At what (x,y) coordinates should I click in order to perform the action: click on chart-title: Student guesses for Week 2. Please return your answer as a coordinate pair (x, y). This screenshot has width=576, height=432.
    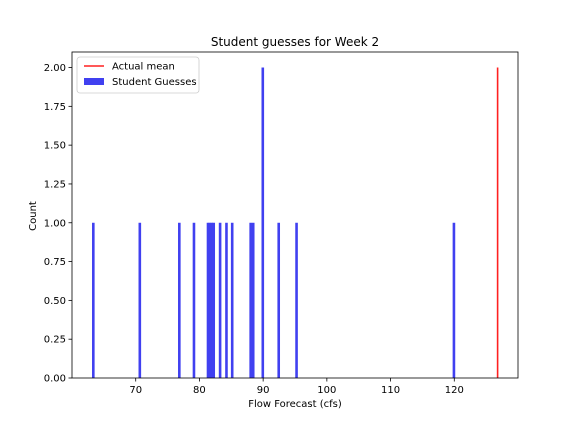
    Looking at the image, I should click on (295, 42).